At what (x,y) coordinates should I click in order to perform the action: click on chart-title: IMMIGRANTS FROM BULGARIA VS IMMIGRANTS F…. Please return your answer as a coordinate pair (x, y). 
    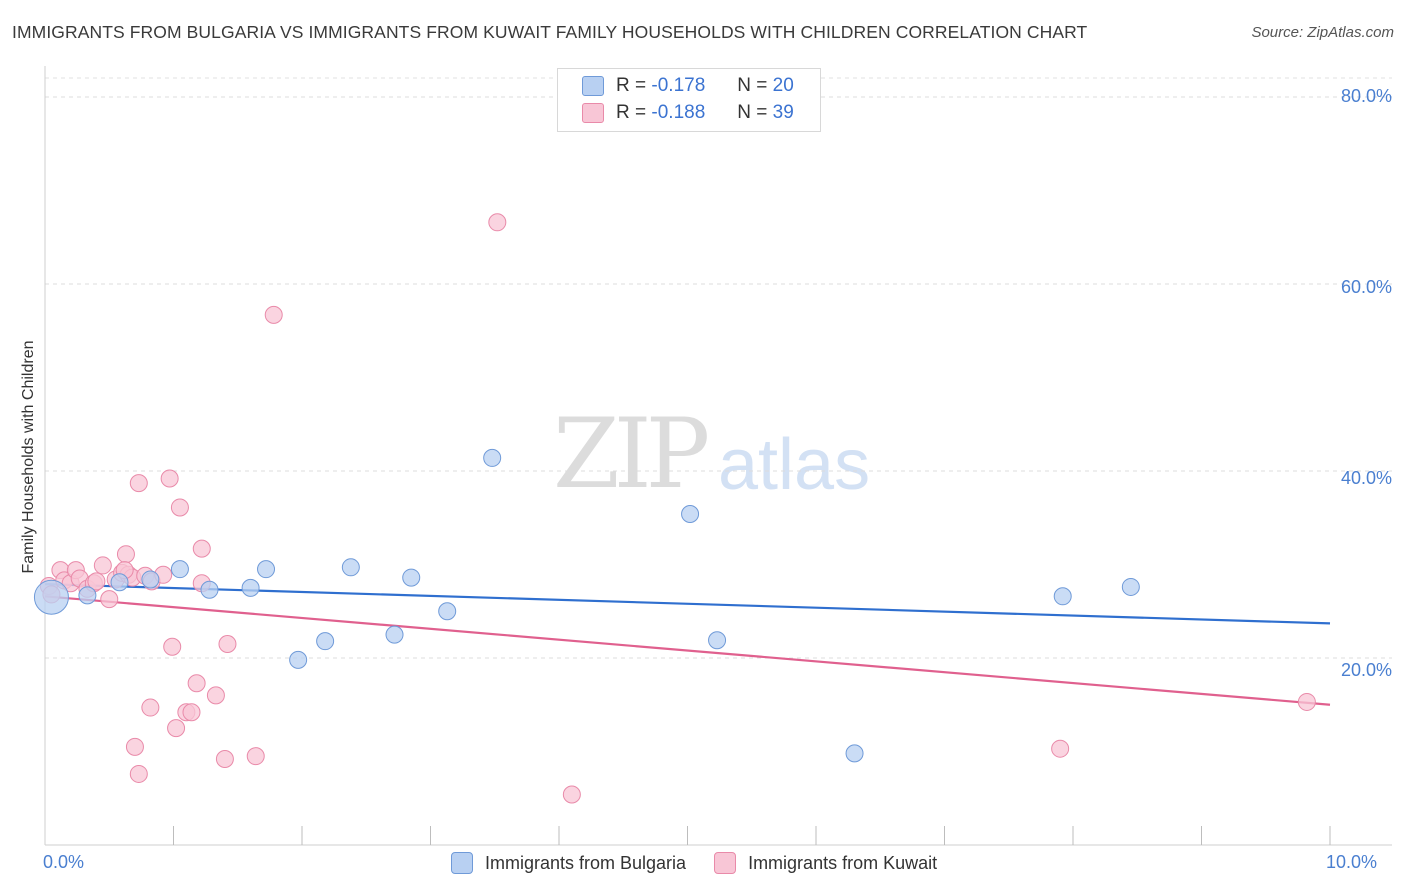
    Looking at the image, I should click on (550, 32).